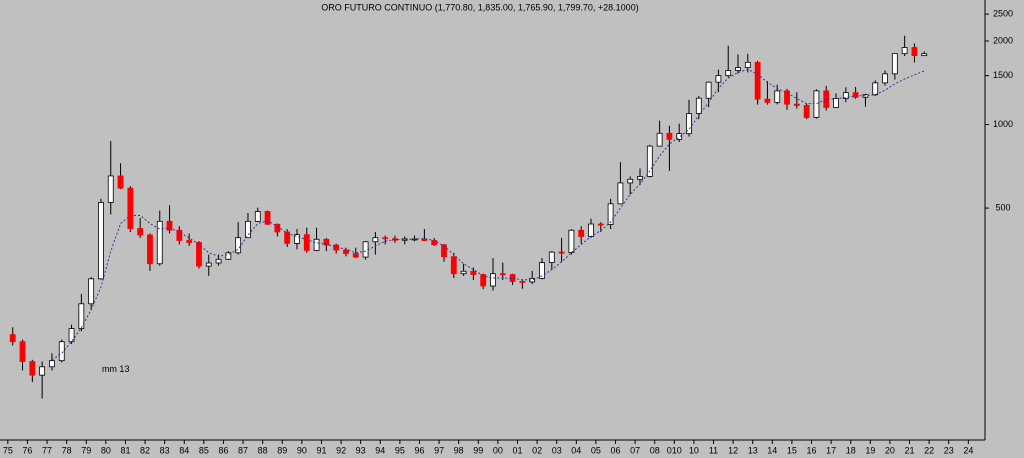 This screenshot has height=458, width=1024. Describe the element at coordinates (890, 450) in the screenshot. I see `x-tick-label: 20` at that location.